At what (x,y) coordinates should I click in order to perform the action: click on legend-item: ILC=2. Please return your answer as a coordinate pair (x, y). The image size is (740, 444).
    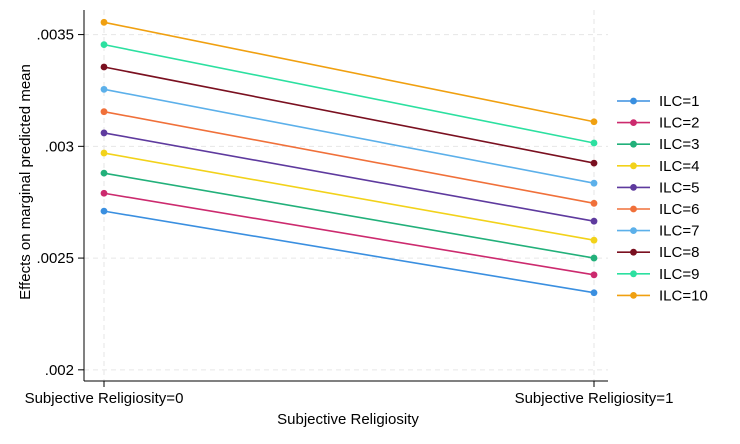
    Looking at the image, I should click on (658, 123).